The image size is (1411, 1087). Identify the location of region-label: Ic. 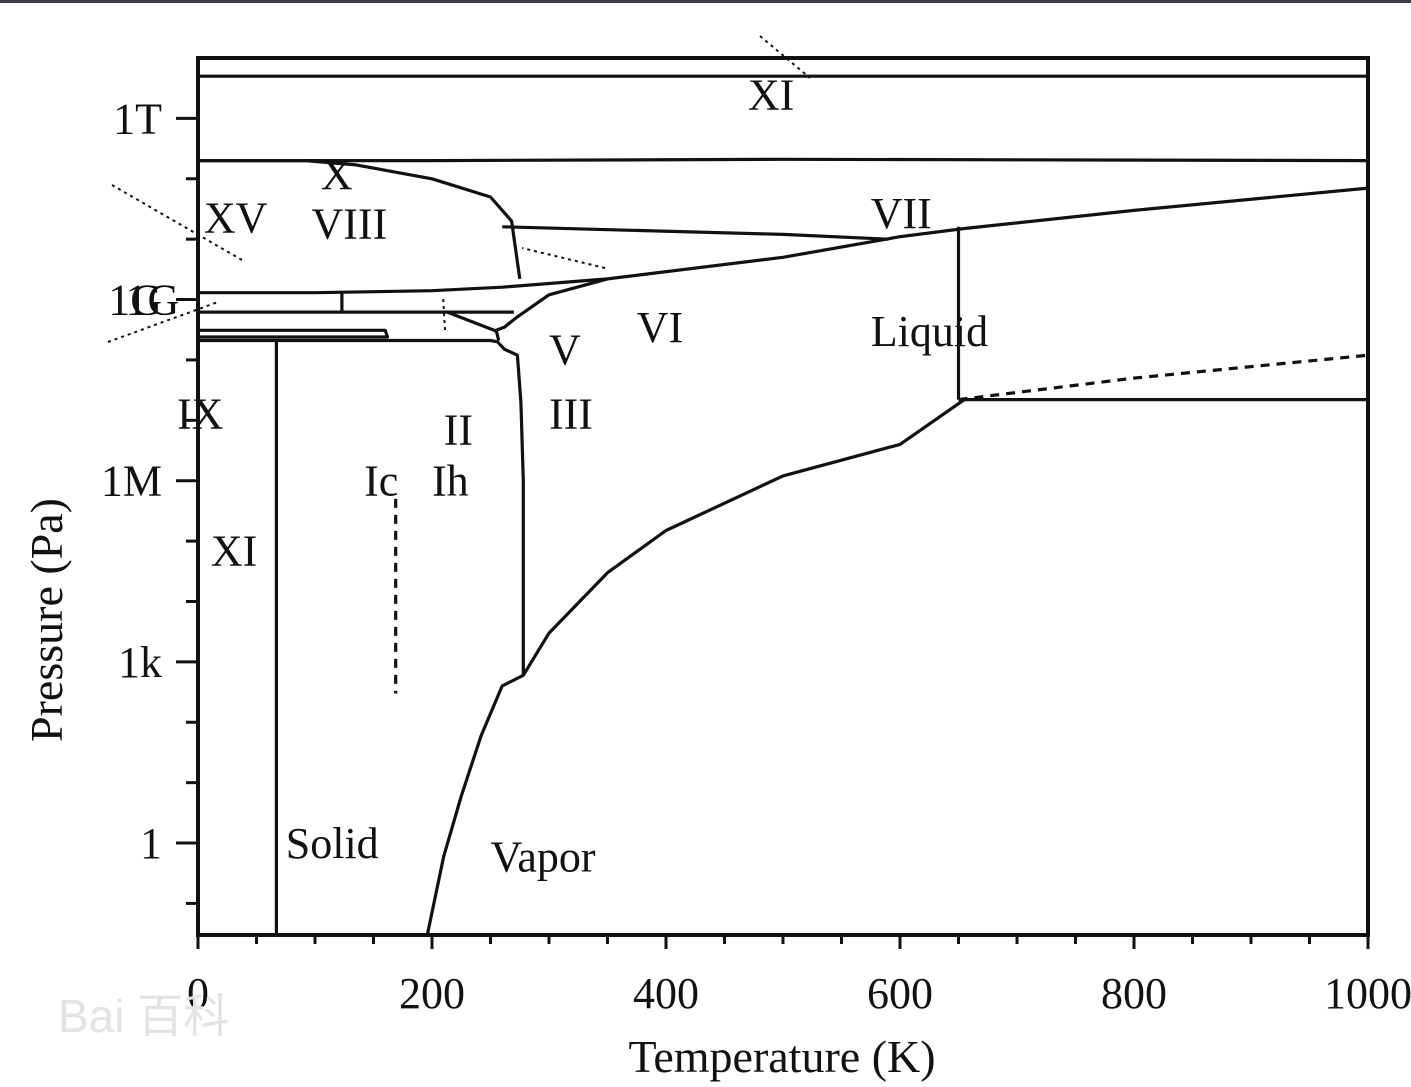
(381, 481).